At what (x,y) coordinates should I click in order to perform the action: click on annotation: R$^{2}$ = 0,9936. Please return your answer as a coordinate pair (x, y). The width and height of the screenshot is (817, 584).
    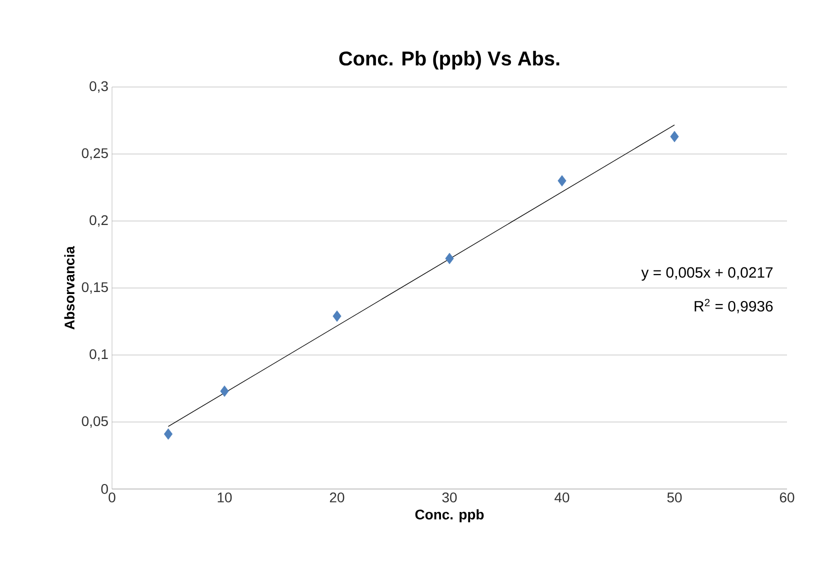
    Looking at the image, I should click on (733, 306).